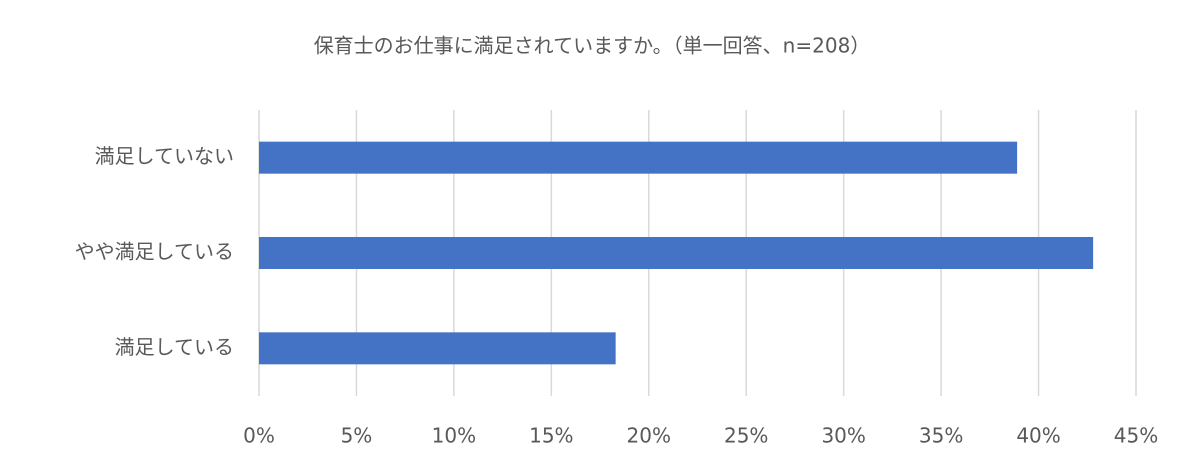 This screenshot has width=1200, height=474. What do you see at coordinates (154, 252) in the screenshot?
I see `y-tick-label: やや満足している` at bounding box center [154, 252].